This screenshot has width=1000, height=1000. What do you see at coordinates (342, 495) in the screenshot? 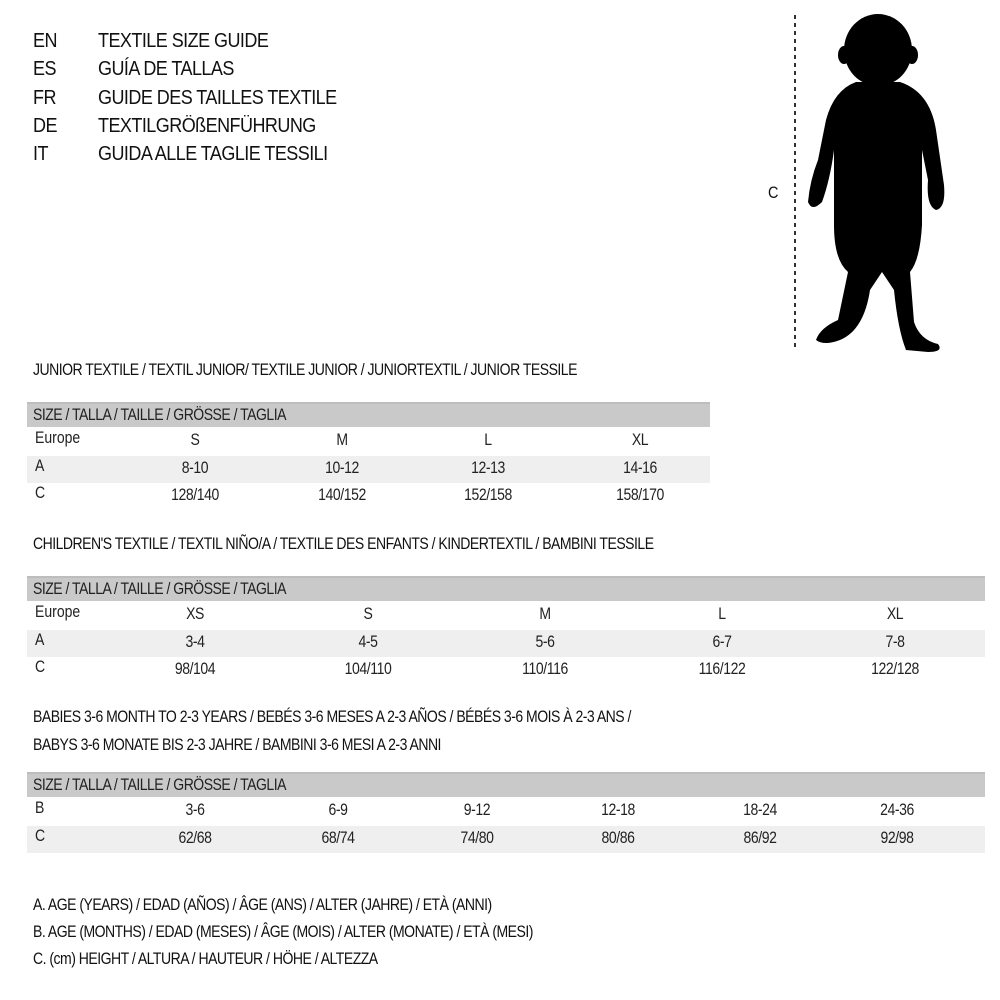
I see `table-cell: 140/152` at bounding box center [342, 495].